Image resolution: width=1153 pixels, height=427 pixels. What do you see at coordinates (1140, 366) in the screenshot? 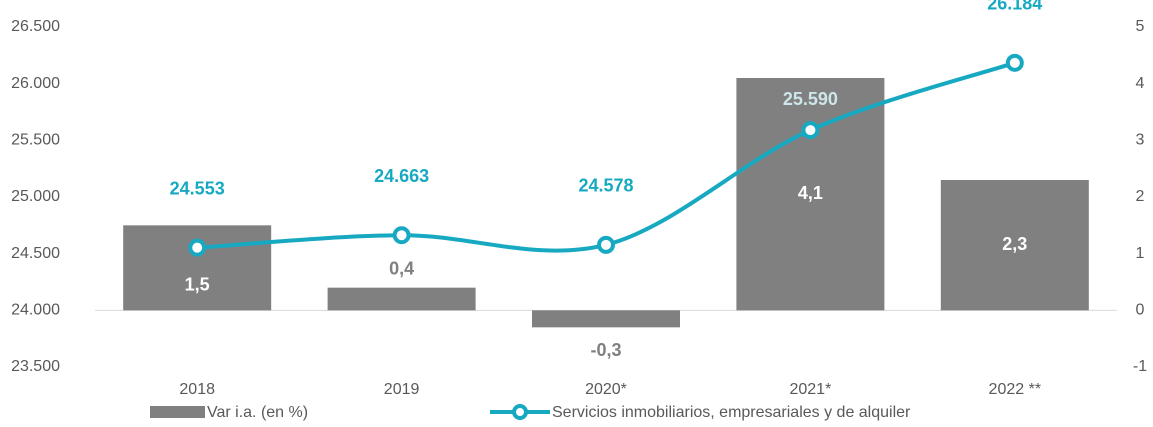
I see `y2-tick-label: -1` at bounding box center [1140, 366].